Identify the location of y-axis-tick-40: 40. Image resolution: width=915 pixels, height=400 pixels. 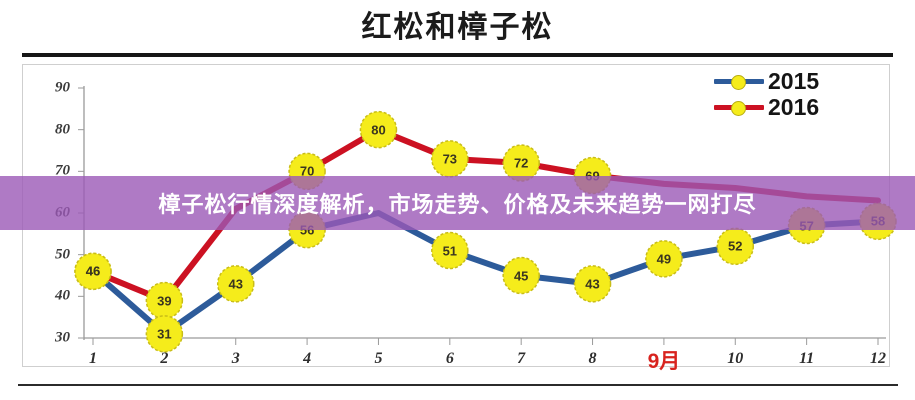
(62, 295).